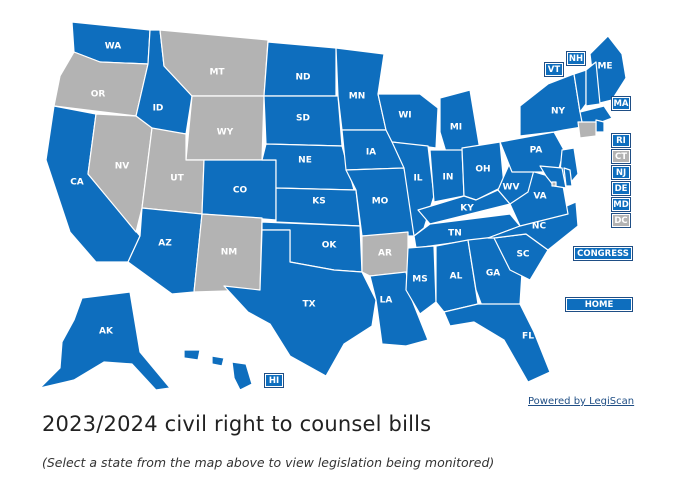 The image size is (674, 496). Describe the element at coordinates (237, 424) in the screenshot. I see `page-title: 2023/2024 civil right to counsel bills` at that location.